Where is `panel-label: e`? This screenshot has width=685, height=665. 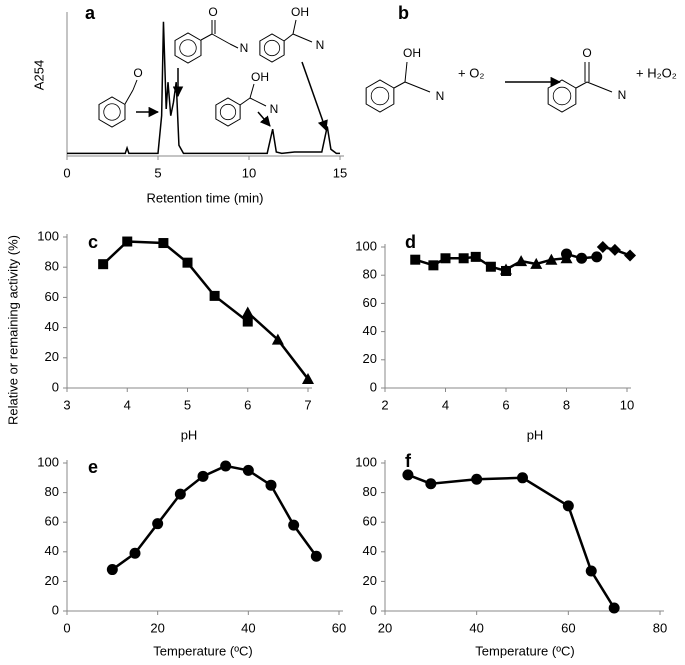 panel-label: e is located at coordinates (93, 467).